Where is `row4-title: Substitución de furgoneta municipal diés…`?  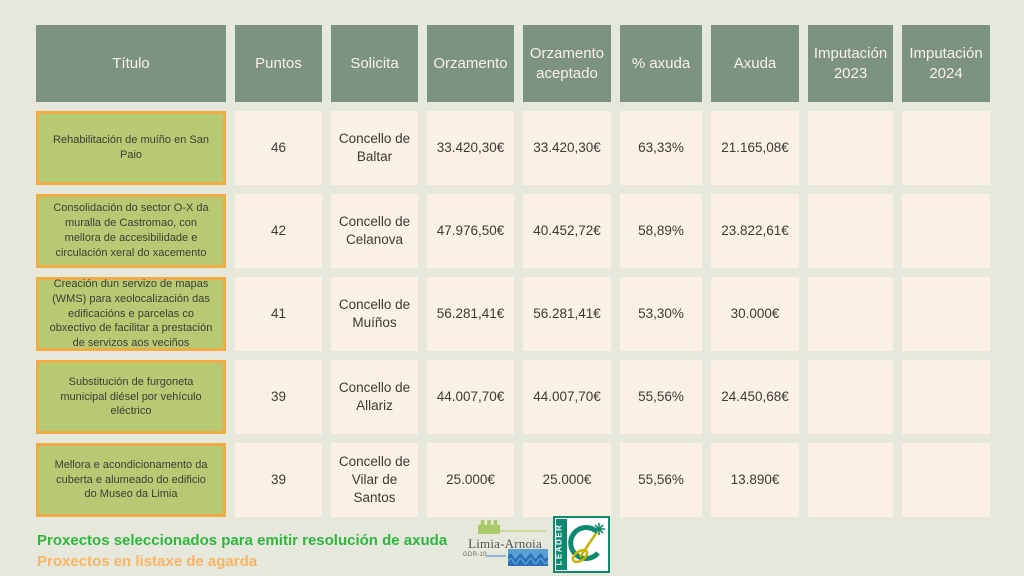
row4-title: Substitución de furgoneta municipal diés… is located at coordinates (131, 397).